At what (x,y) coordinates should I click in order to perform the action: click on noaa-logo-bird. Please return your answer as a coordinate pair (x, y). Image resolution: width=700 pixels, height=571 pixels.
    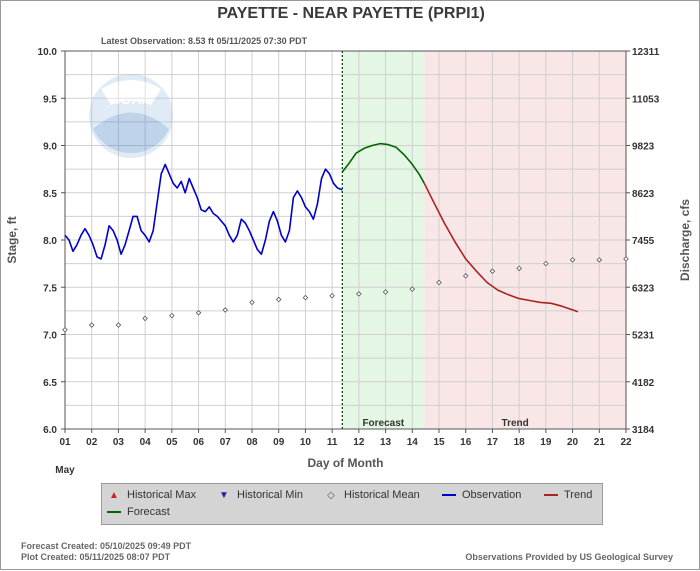
    Looking at the image, I should click on (131, 92).